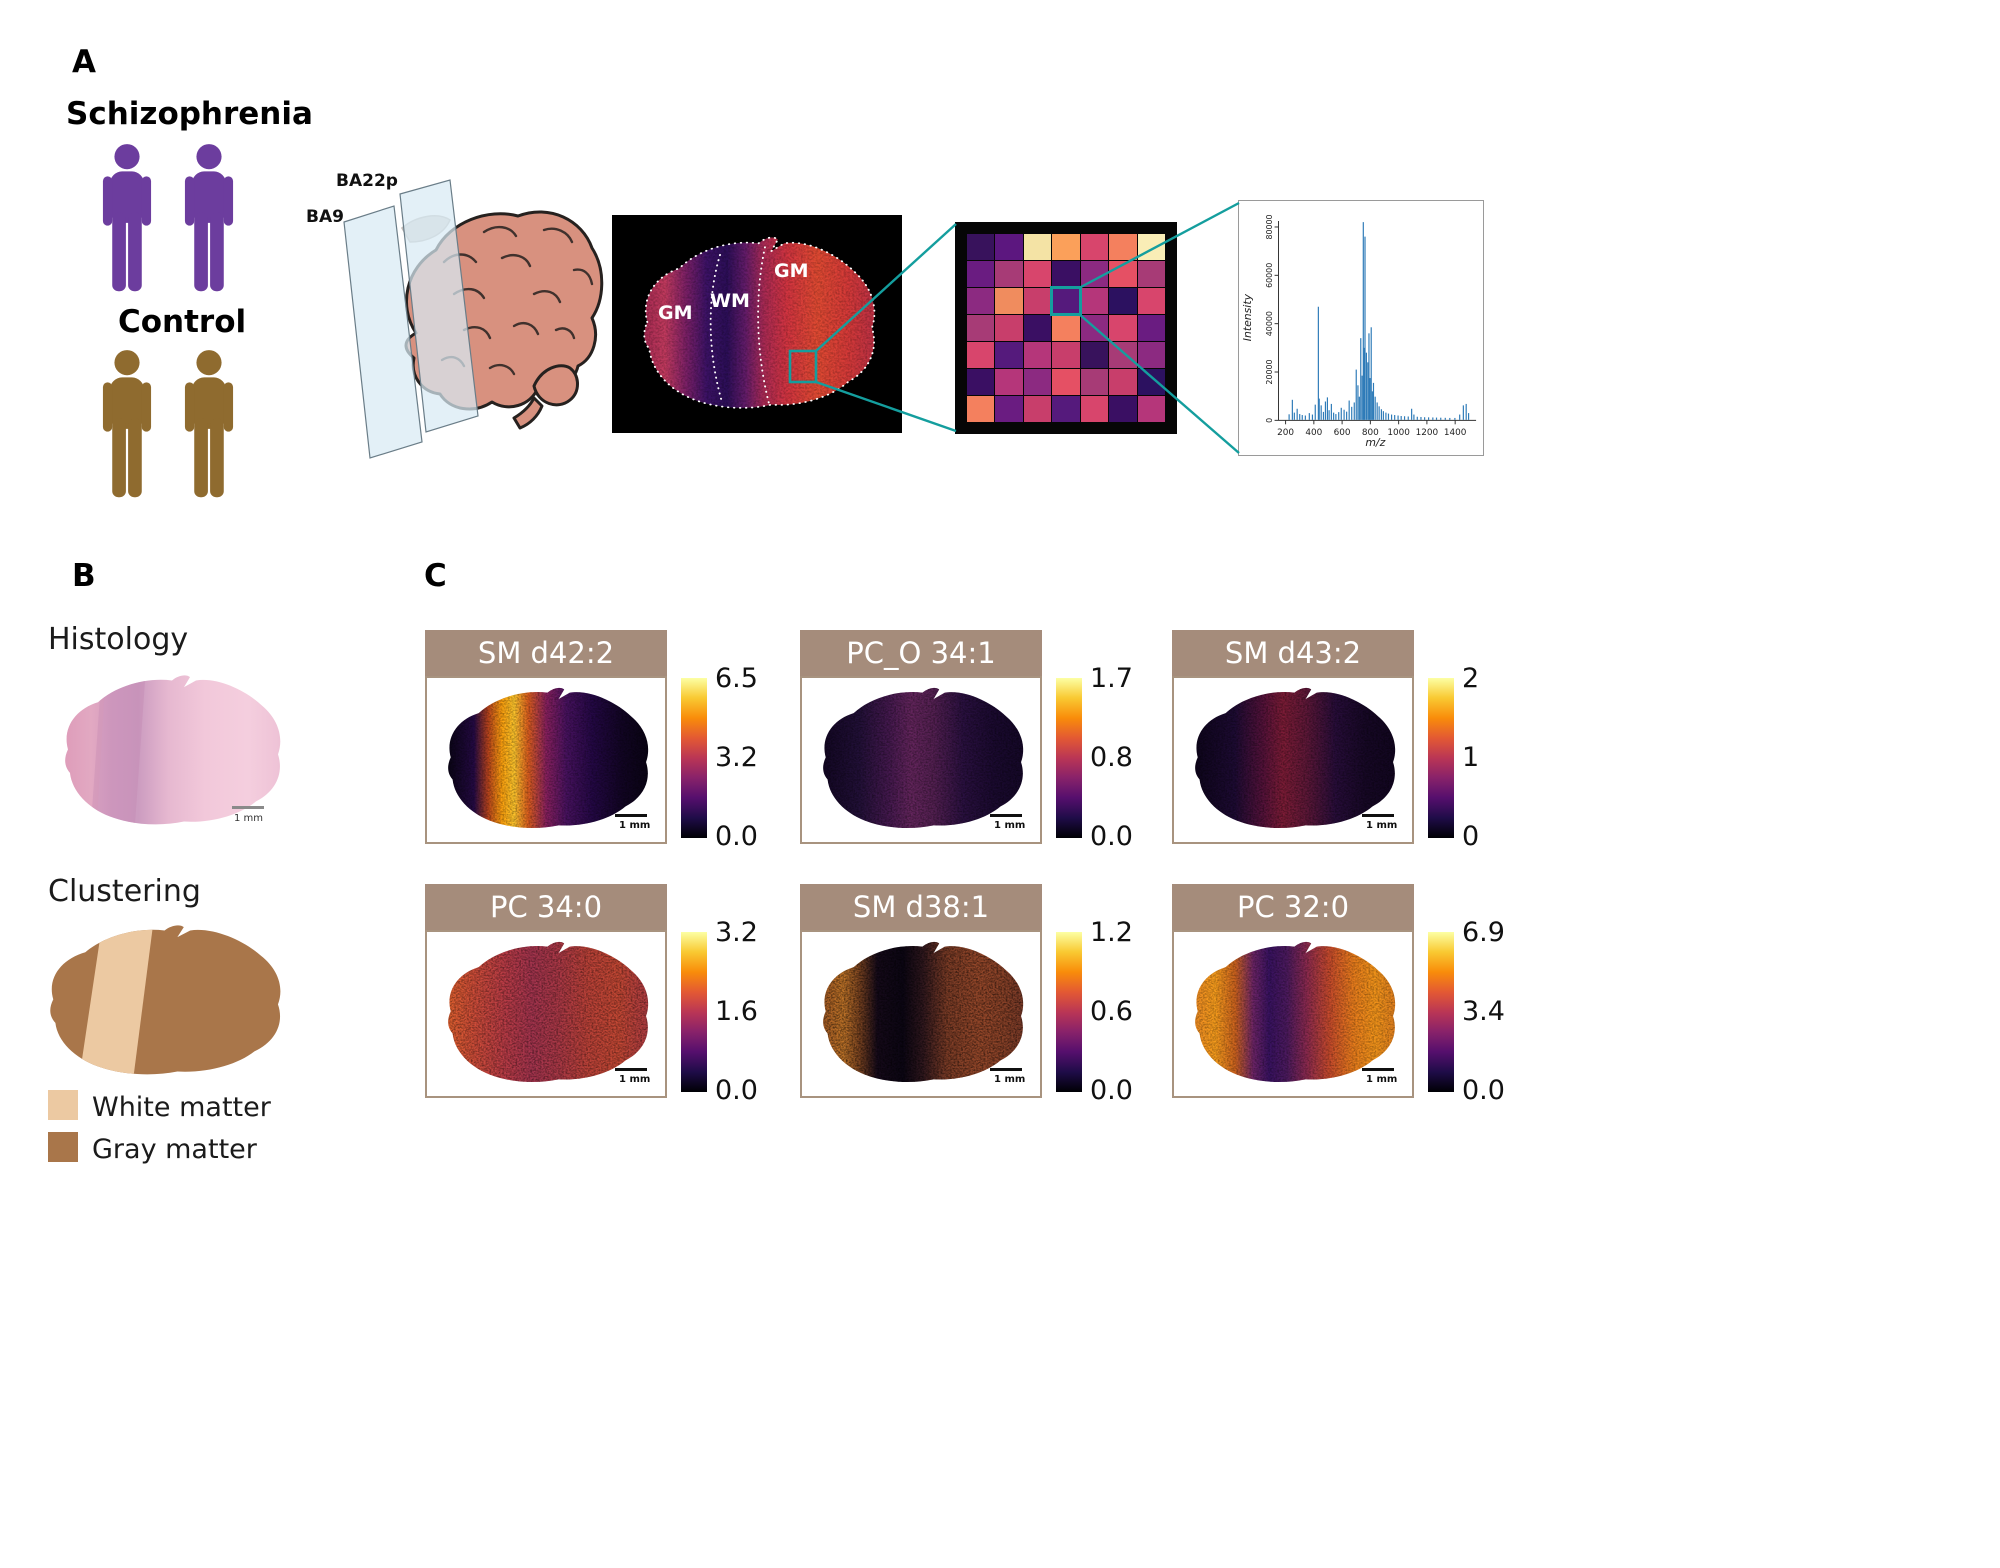  What do you see at coordinates (736, 757) in the screenshot?
I see `colorbar-mid-label: 3.2` at bounding box center [736, 757].